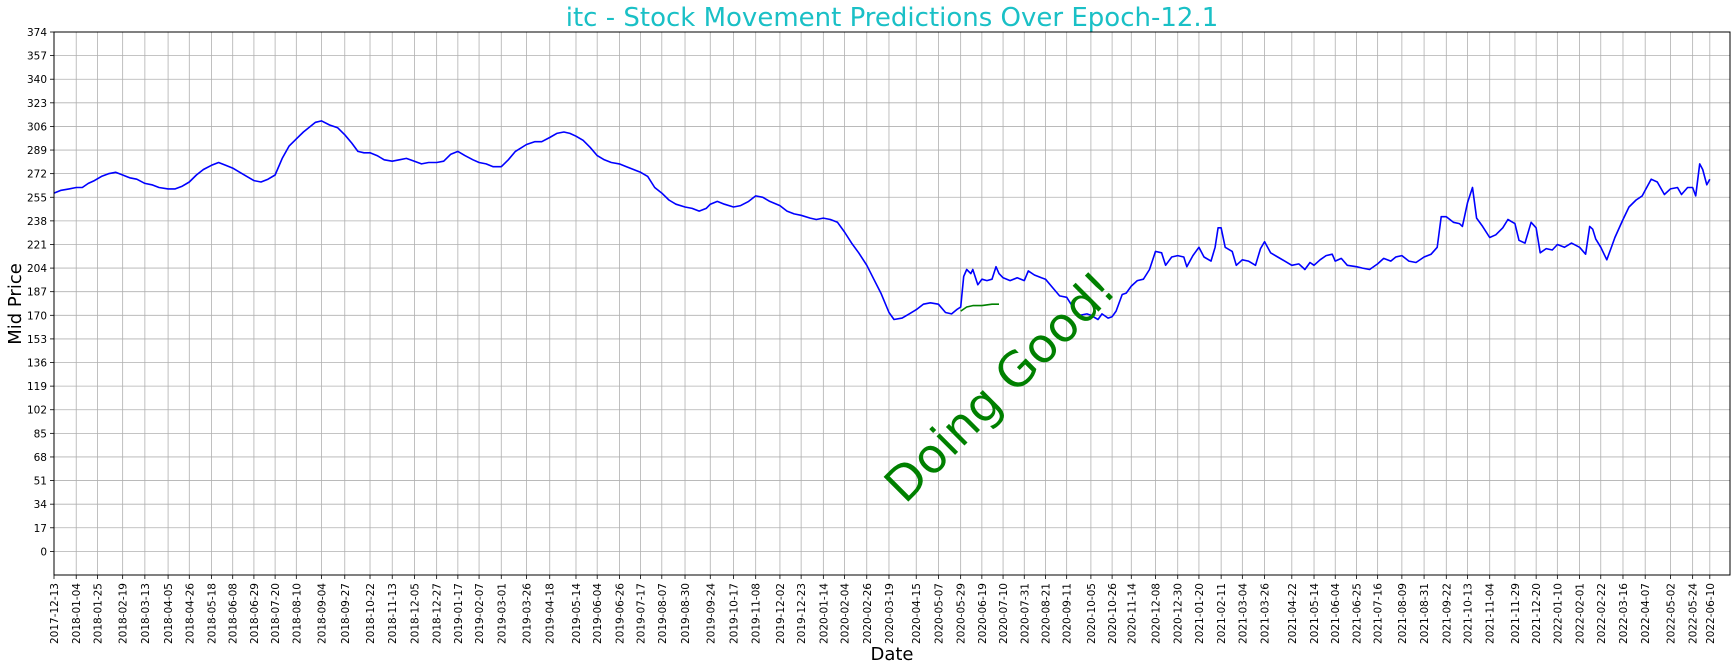 This screenshot has height=670, width=1736. Describe the element at coordinates (979, 307) in the screenshot. I see `predicted-price-line` at that location.